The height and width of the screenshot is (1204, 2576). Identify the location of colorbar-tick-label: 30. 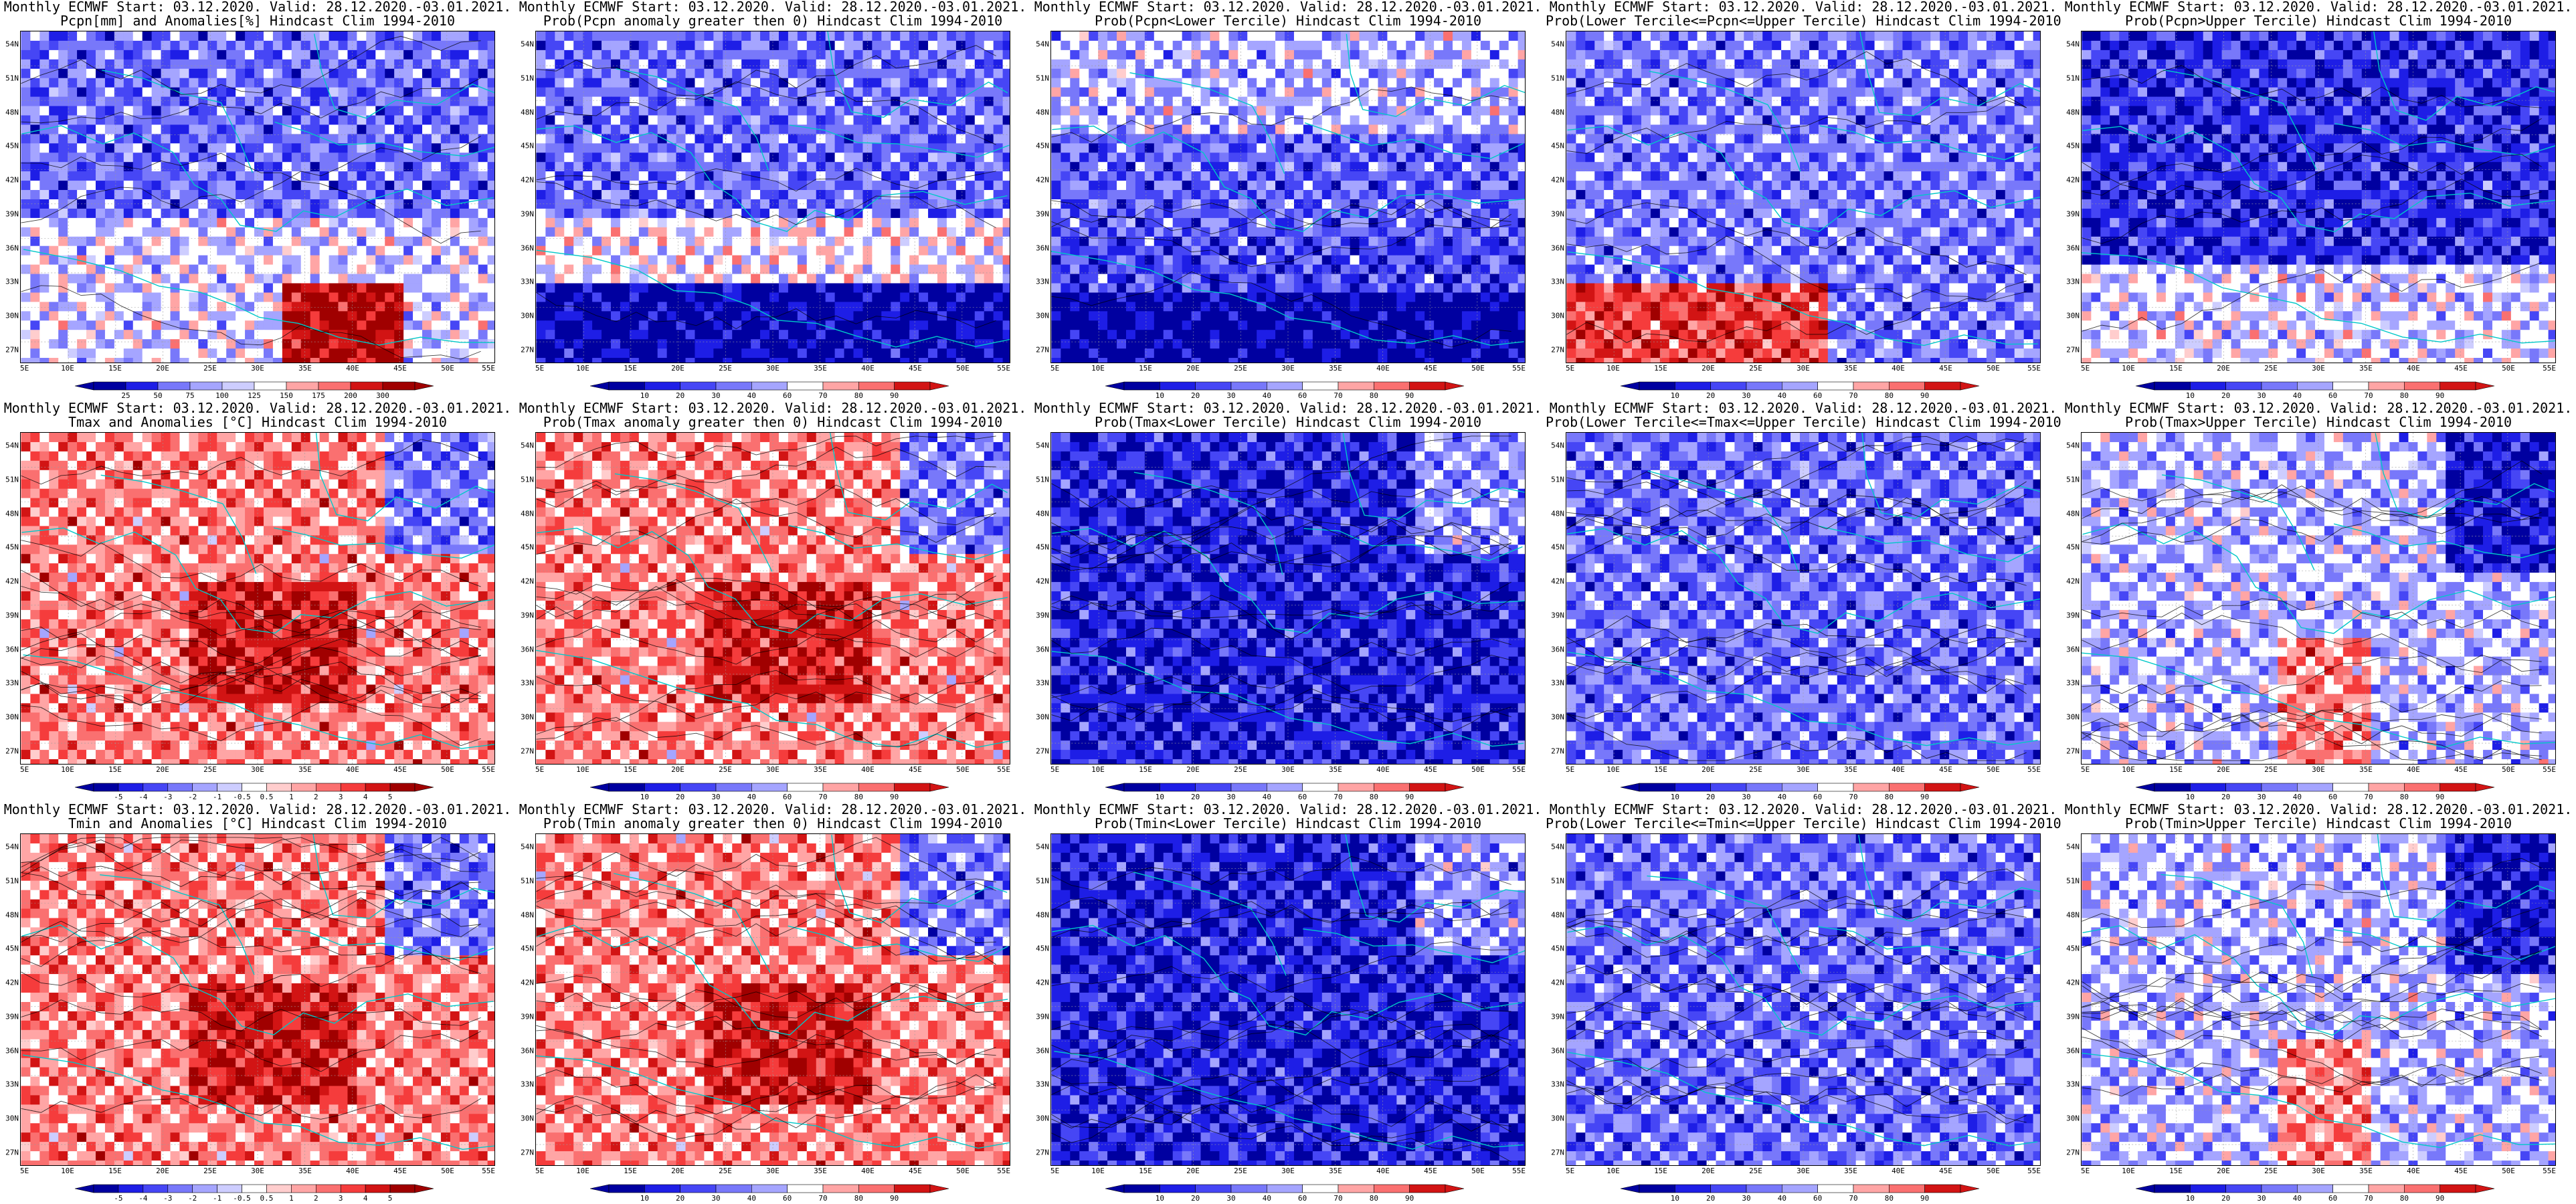
(2261, 1198).